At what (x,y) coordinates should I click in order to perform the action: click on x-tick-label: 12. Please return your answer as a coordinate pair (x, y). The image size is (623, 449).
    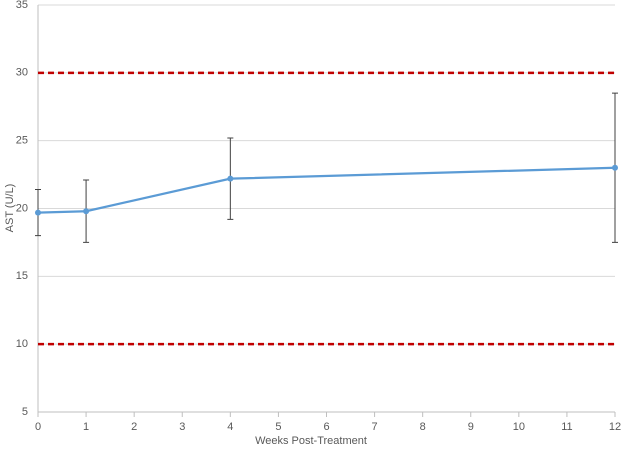
    Looking at the image, I should click on (615, 427).